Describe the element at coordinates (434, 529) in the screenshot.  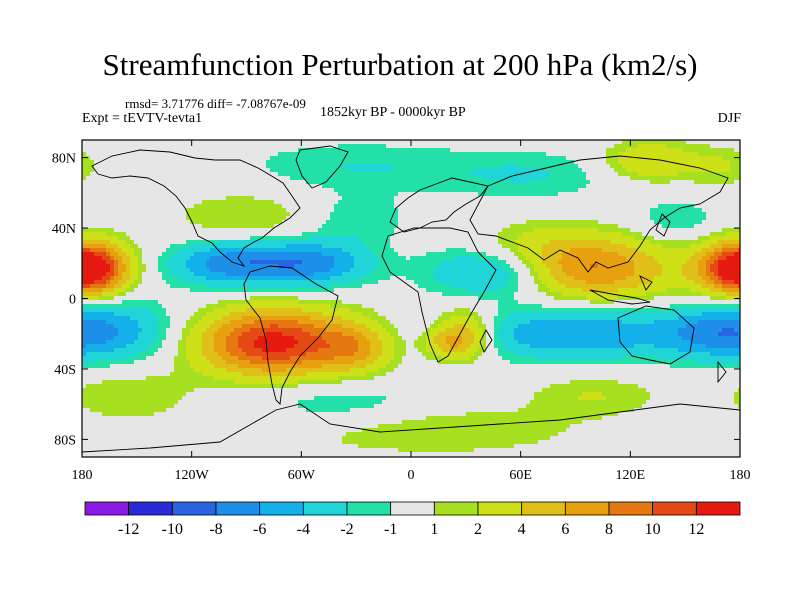
I see `colorbar-label: 1` at that location.